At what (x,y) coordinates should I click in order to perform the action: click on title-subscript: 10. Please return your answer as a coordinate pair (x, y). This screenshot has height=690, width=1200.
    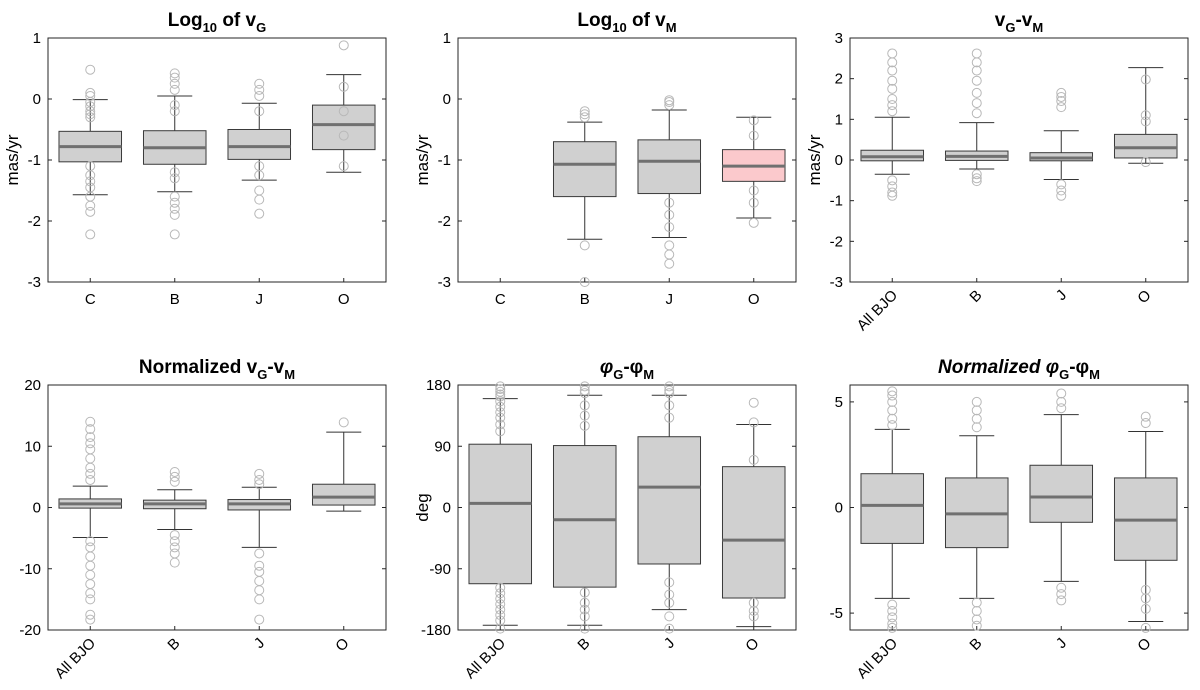
    Looking at the image, I should click on (210, 27).